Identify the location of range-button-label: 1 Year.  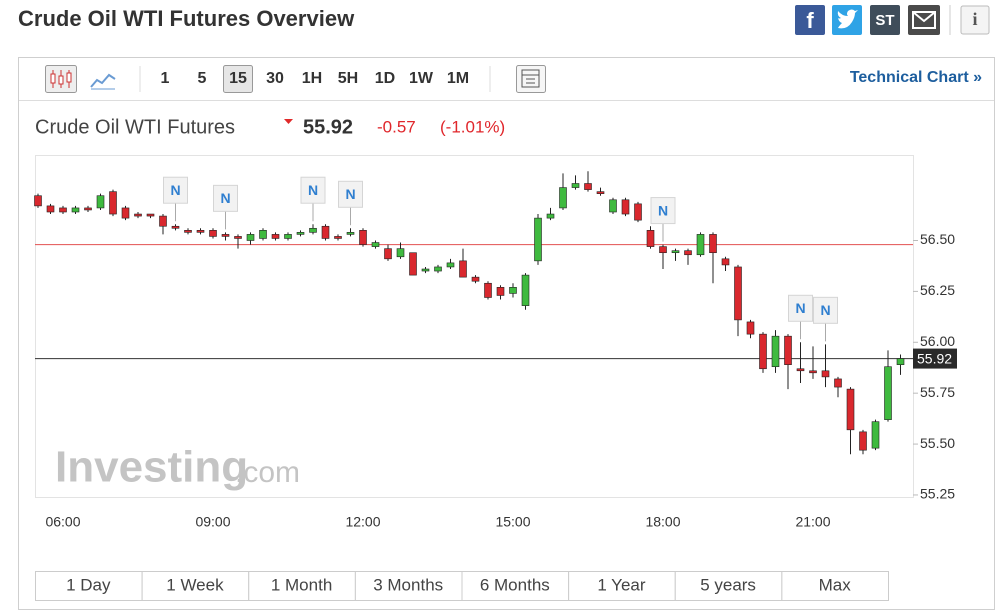
(621, 584).